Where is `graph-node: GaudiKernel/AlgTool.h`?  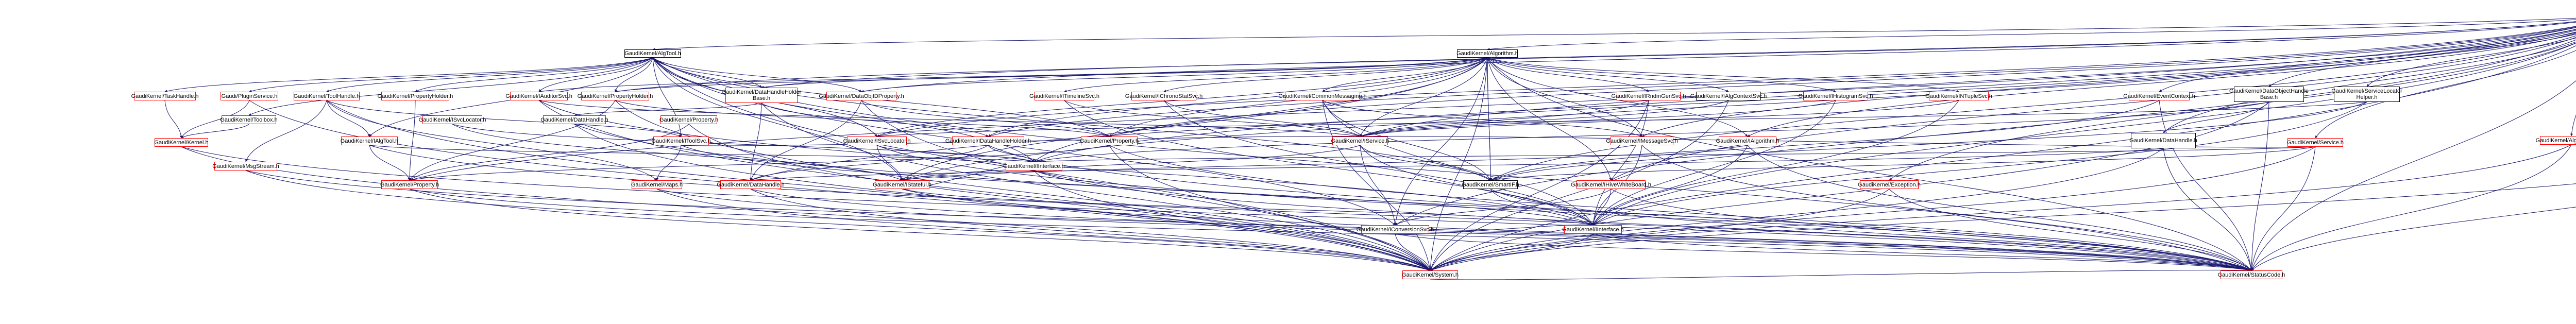
graph-node: GaudiKernel/AlgTool.h is located at coordinates (652, 53).